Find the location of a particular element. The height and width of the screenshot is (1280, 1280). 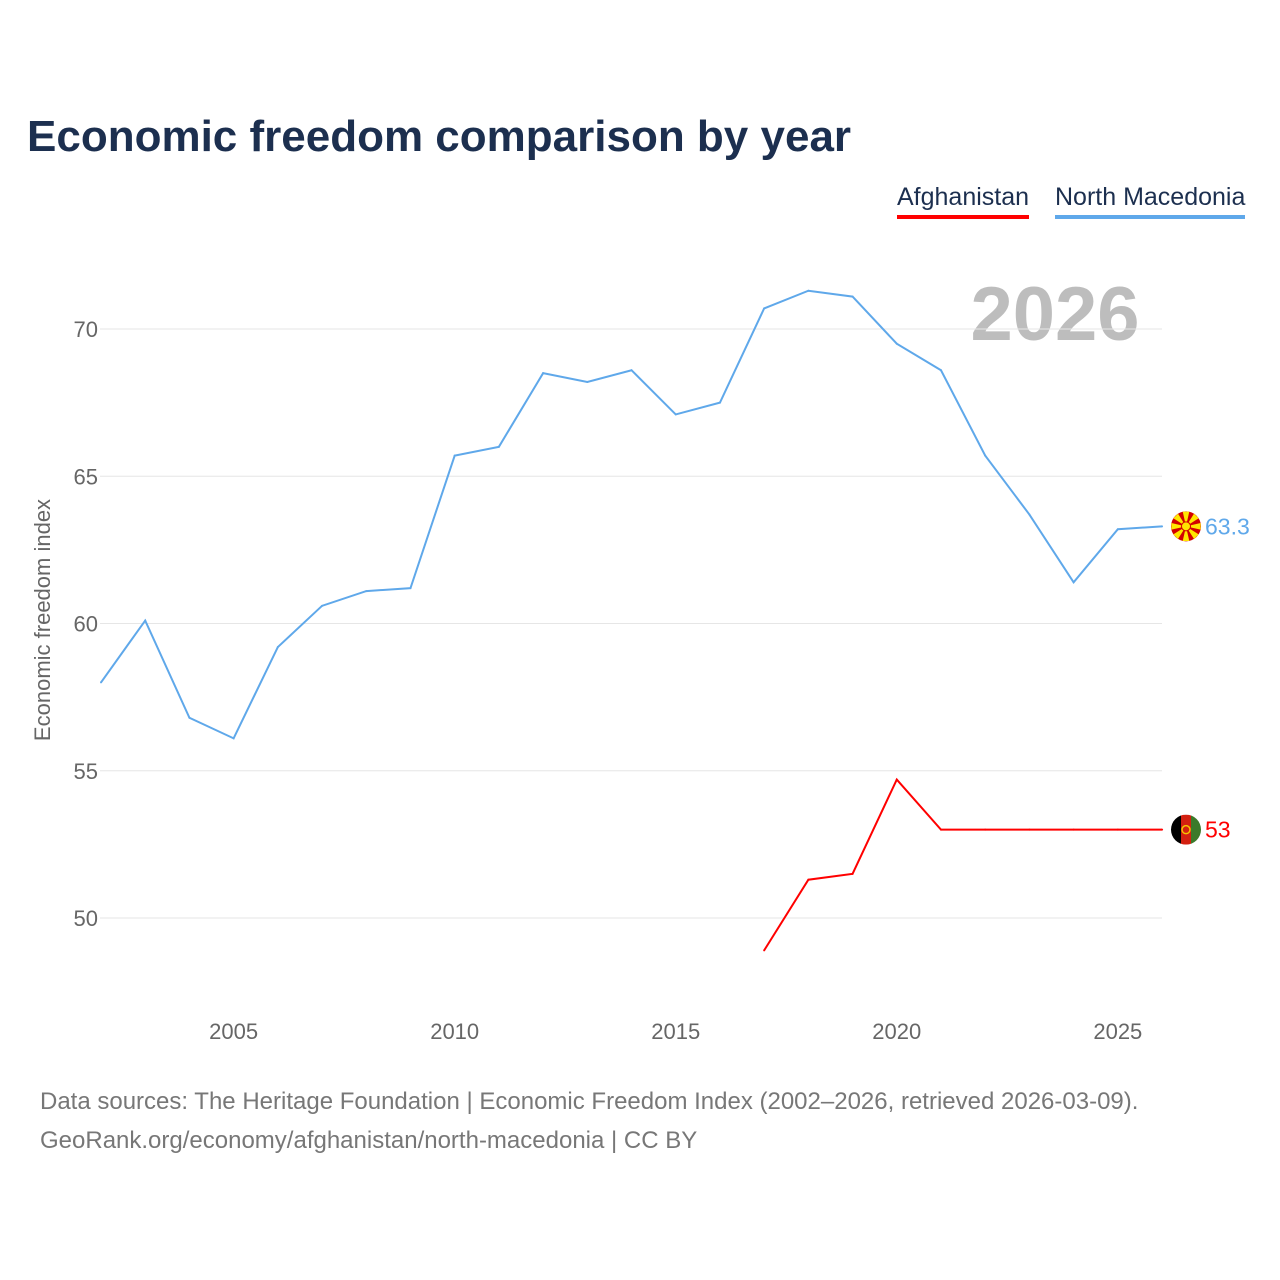

end-value-label: 63.3 is located at coordinates (1227, 526).